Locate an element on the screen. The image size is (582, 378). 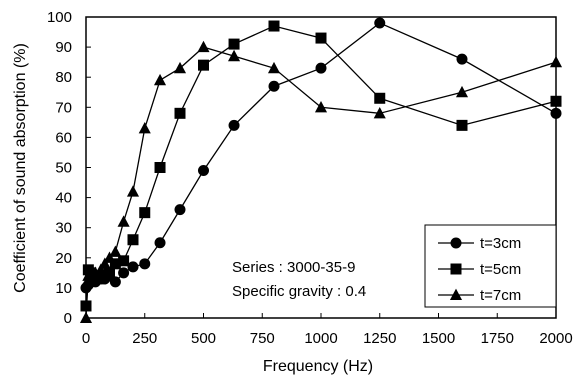
y-axis-title: Coefficient of sound absorption (%) is located at coordinates (20, 168).